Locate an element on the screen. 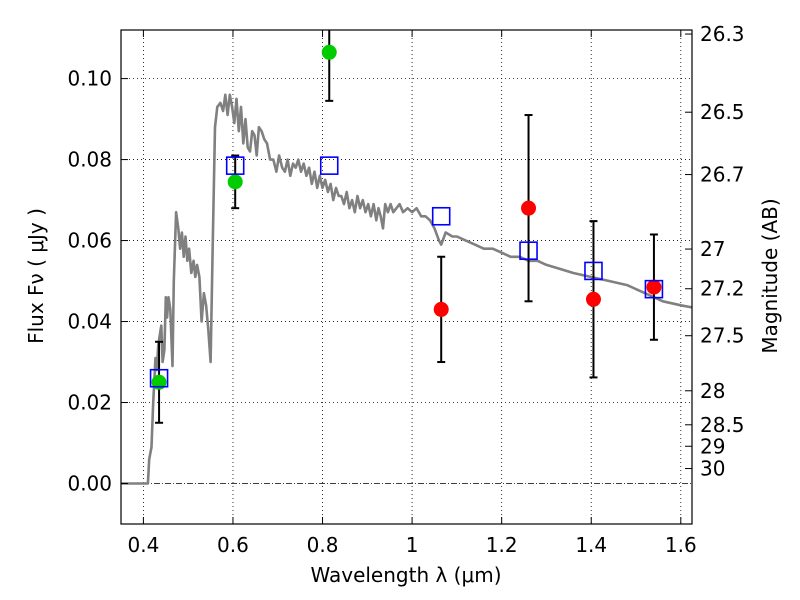 The height and width of the screenshot is (600, 800). y-tick-label: 0.10 is located at coordinates (89, 79).